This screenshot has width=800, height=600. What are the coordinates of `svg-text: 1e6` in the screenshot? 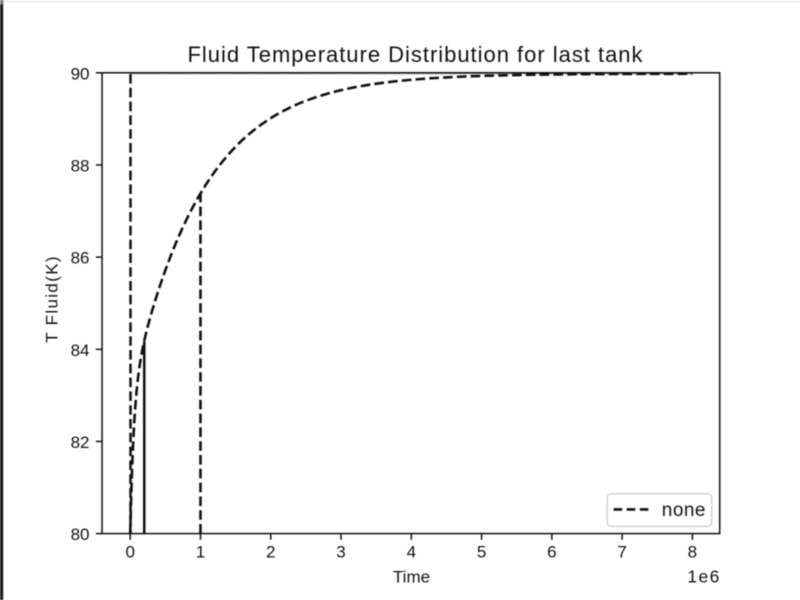 It's located at (703, 577).